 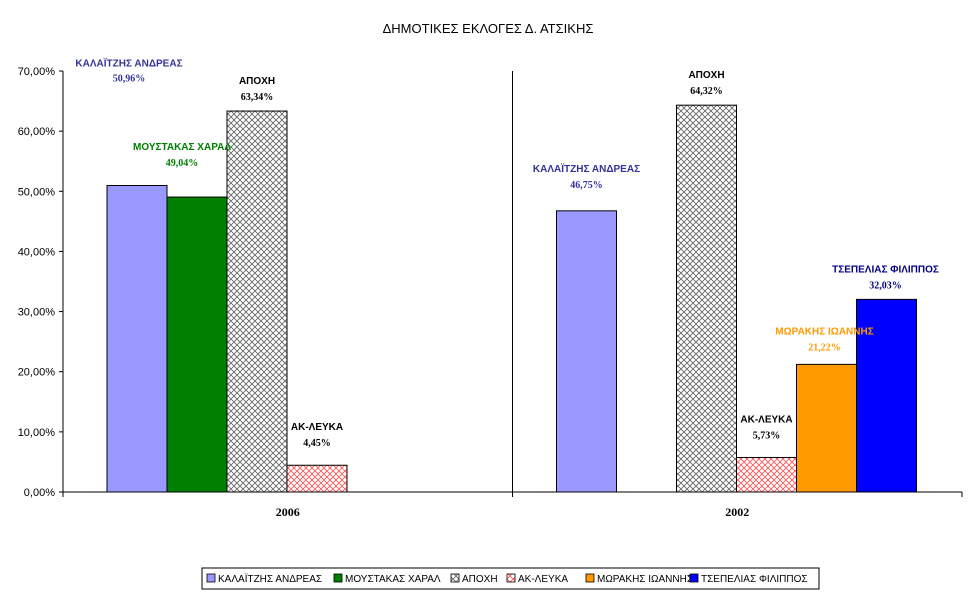 What do you see at coordinates (824, 347) in the screenshot?
I see `data-label-value: 21,22%` at bounding box center [824, 347].